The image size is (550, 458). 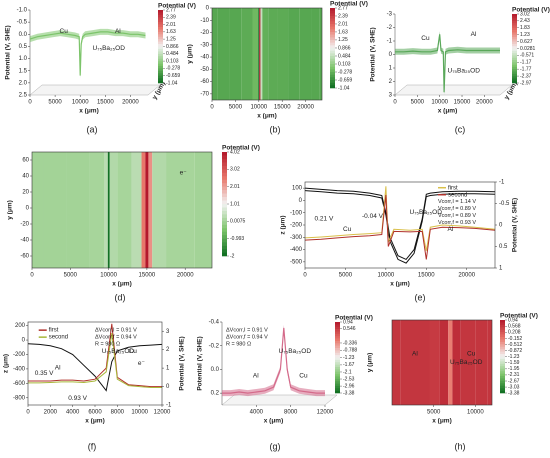 What do you see at coordinates (116, 331) in the screenshot?
I see `legend-note: ΔVcorr,I = 0.91 V` at bounding box center [116, 331].